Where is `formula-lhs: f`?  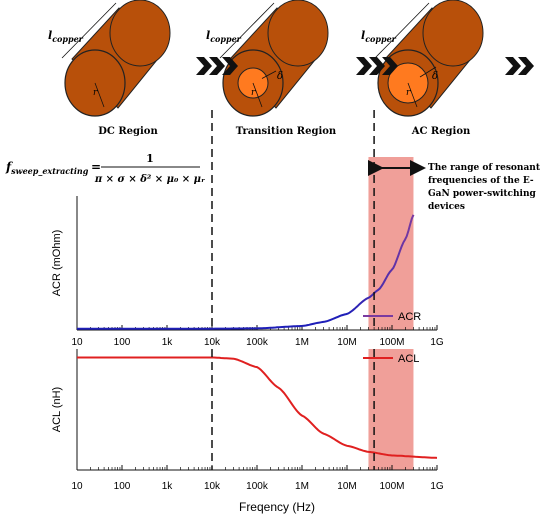
formula-lhs: f is located at coordinates (9, 167).